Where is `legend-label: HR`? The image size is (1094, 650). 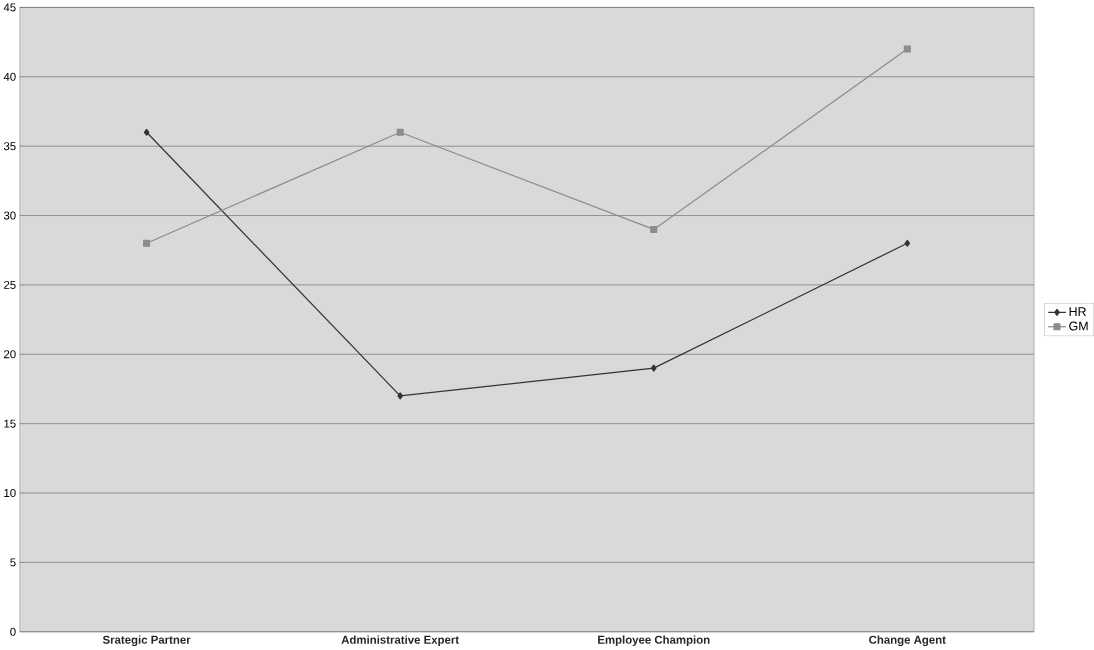
legend-label: HR is located at coordinates (1077, 312).